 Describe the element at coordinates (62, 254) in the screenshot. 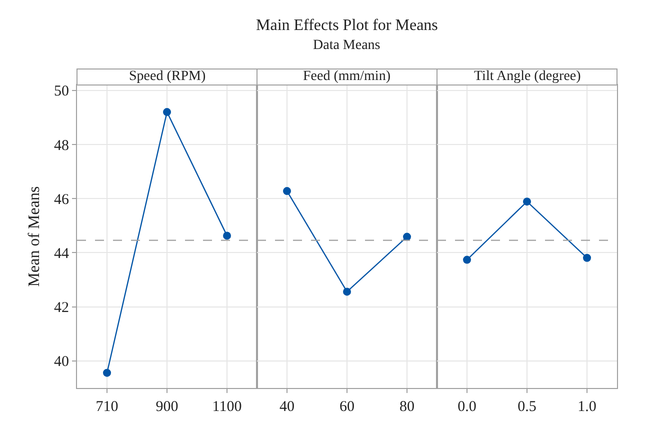

I see `y-tick-label: 44` at that location.